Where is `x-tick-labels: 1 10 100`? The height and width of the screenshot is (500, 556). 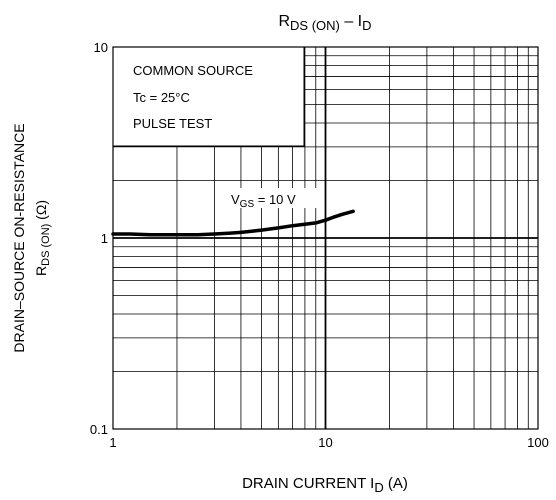 x-tick-labels: 1 10 100 is located at coordinates (328, 442).